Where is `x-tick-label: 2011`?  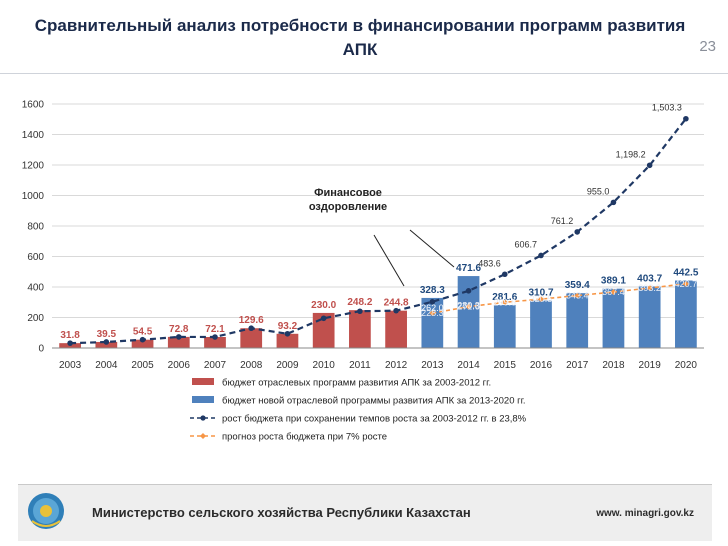
x-tick-label: 2011 is located at coordinates (360, 365).